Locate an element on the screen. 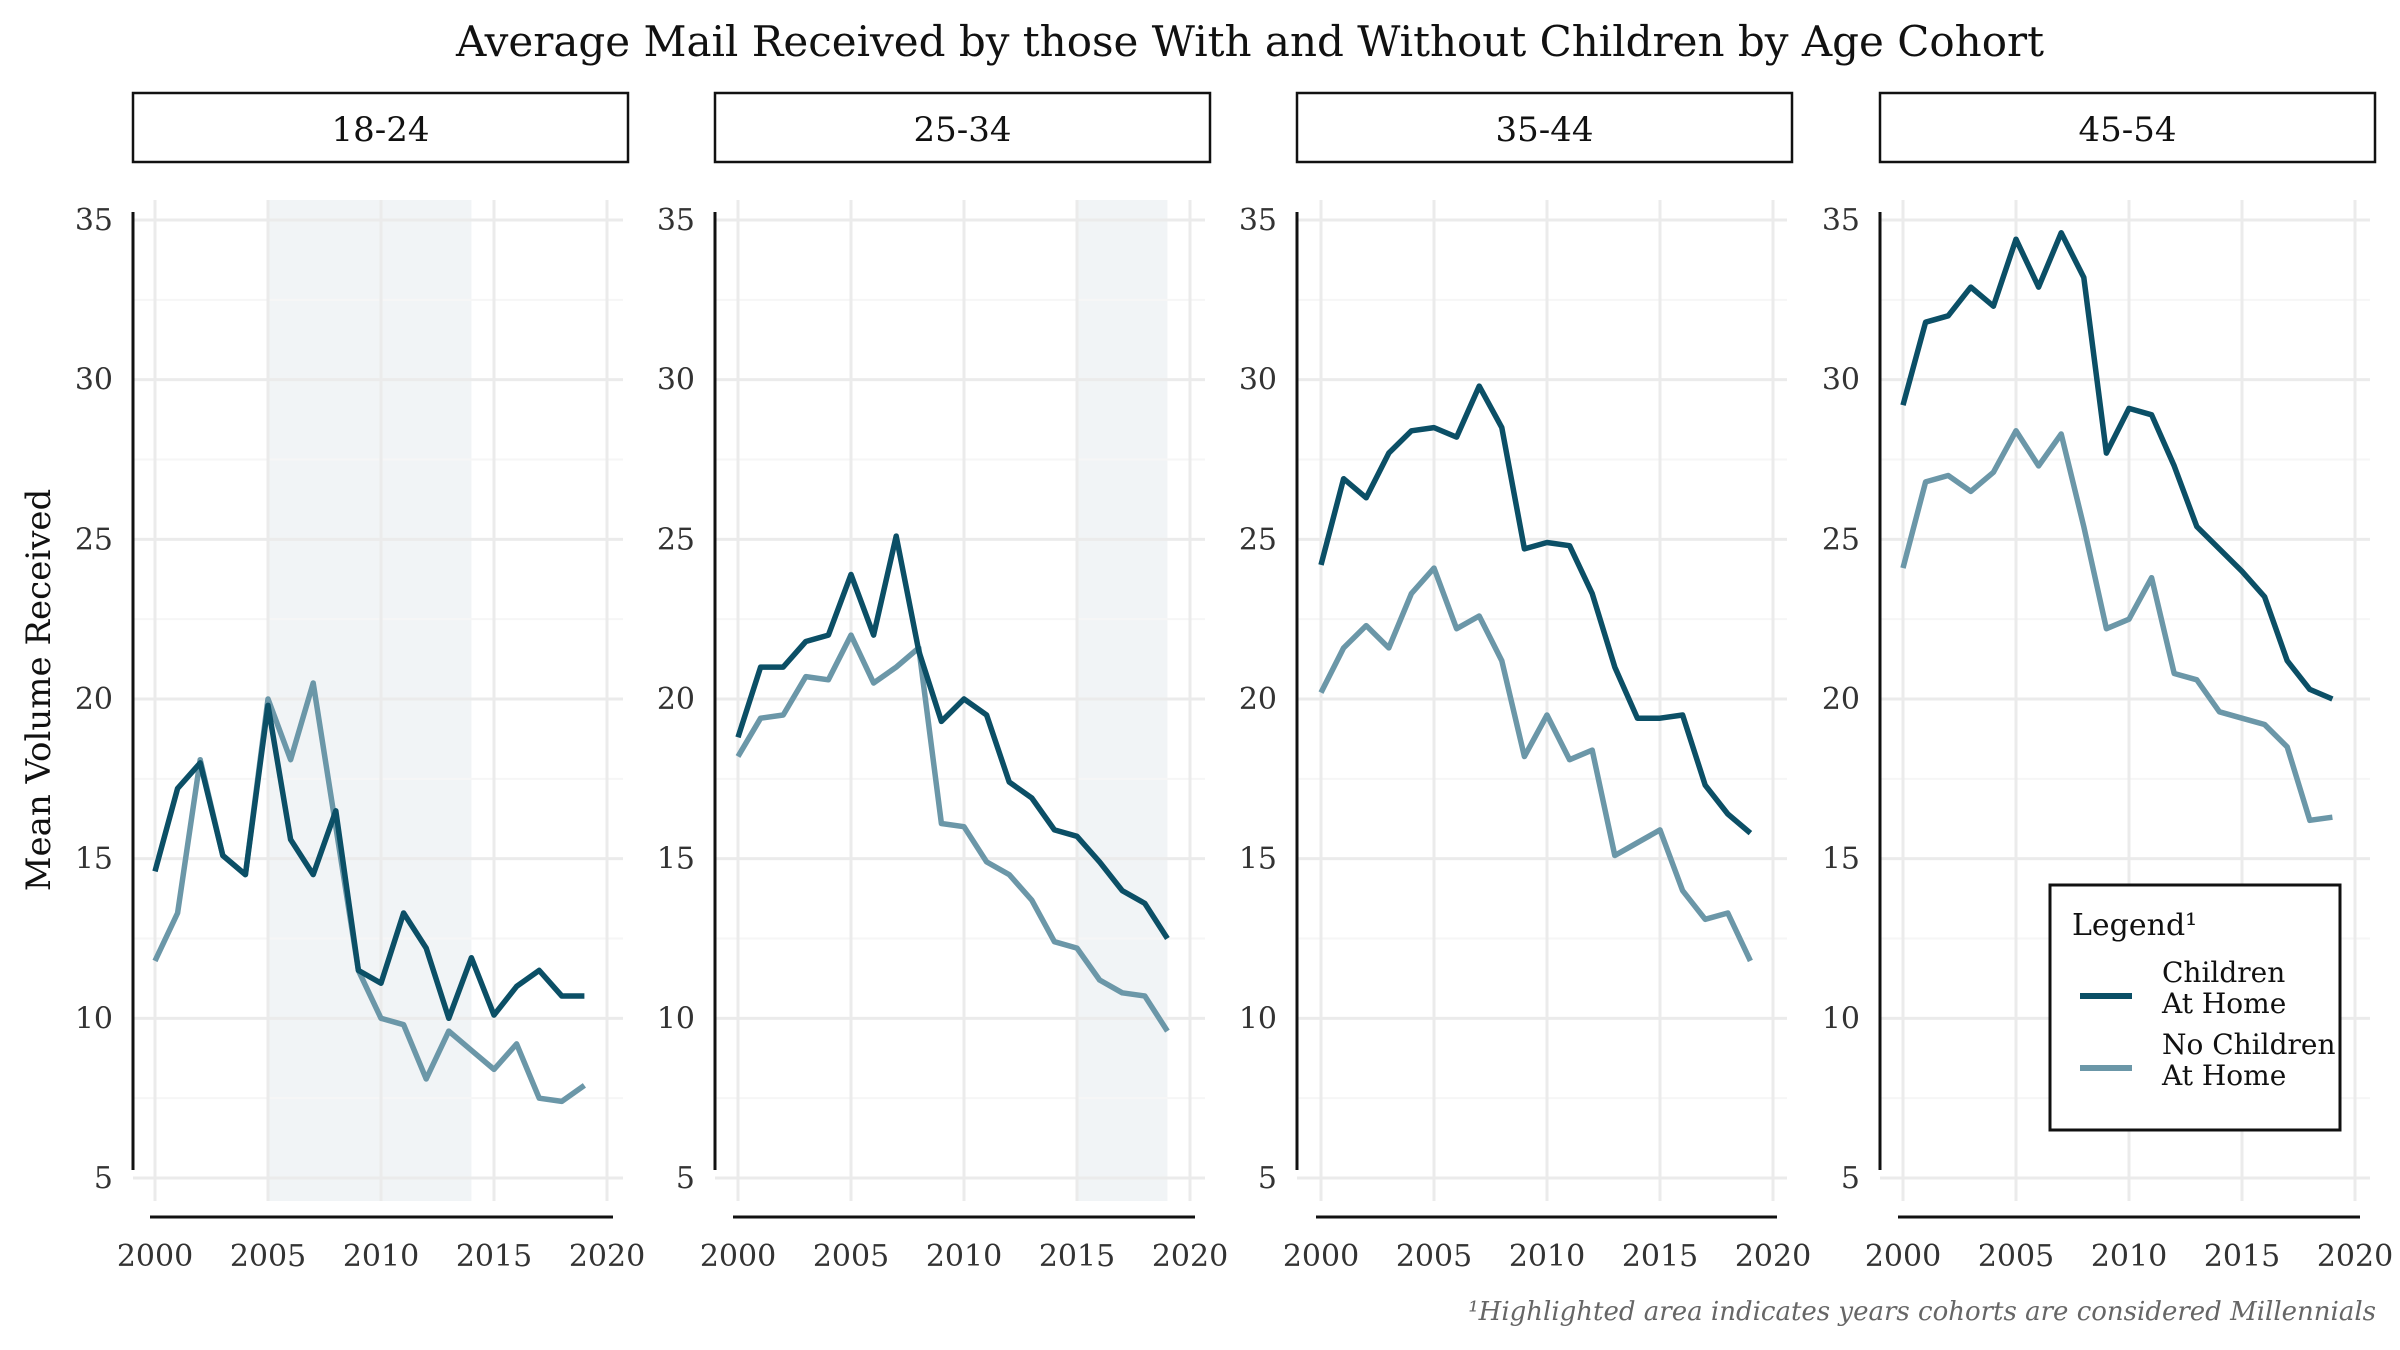 The image size is (2400, 1350). legend-title: Legend¹ is located at coordinates (2134, 925).